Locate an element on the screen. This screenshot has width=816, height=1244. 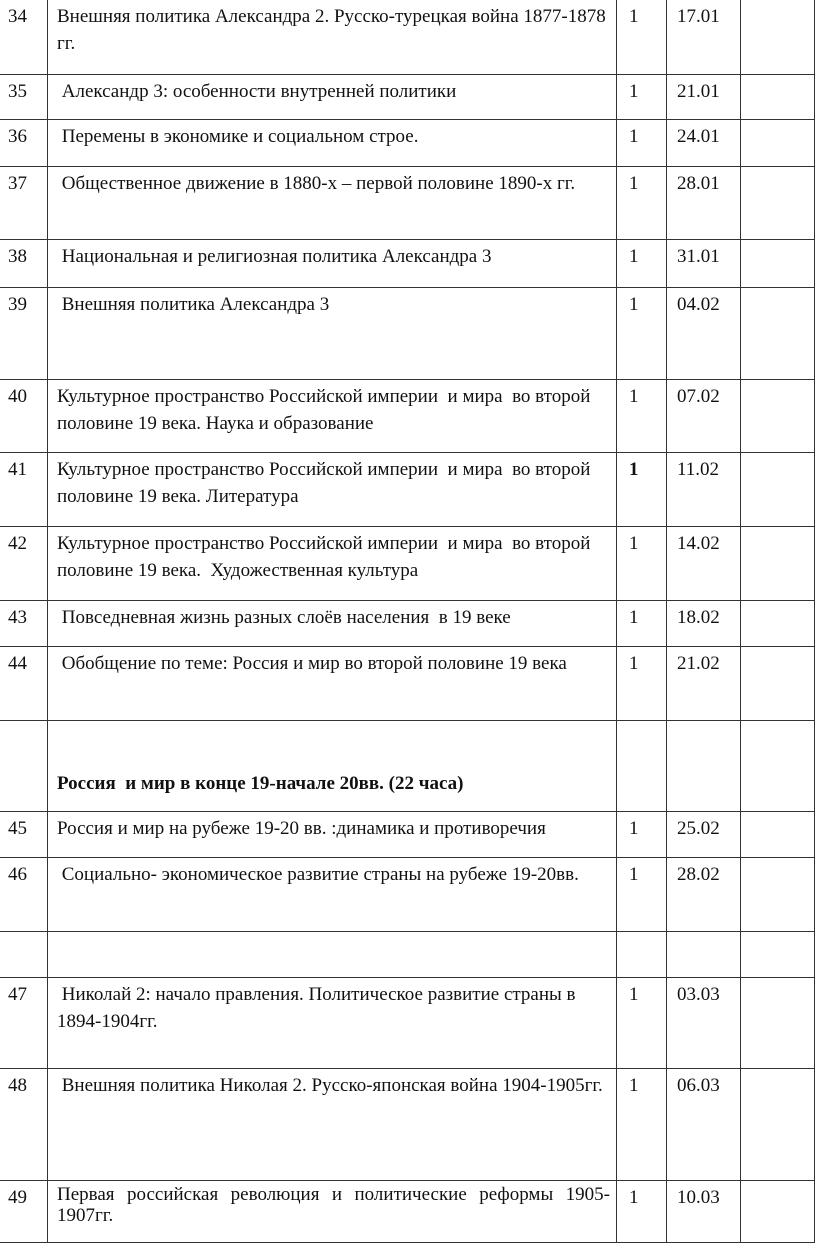
lesson-date: 31.01 is located at coordinates (703, 263).